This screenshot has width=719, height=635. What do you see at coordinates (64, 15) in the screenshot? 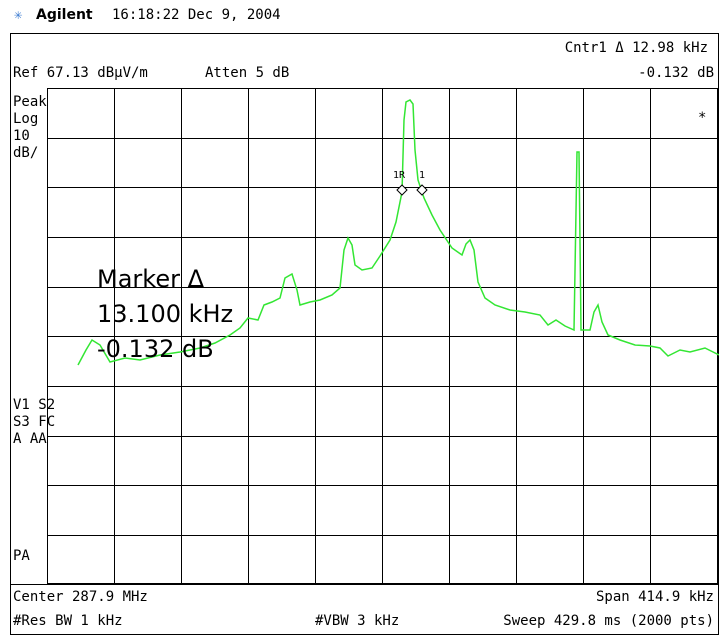
I see `brand: Agilent` at bounding box center [64, 15].